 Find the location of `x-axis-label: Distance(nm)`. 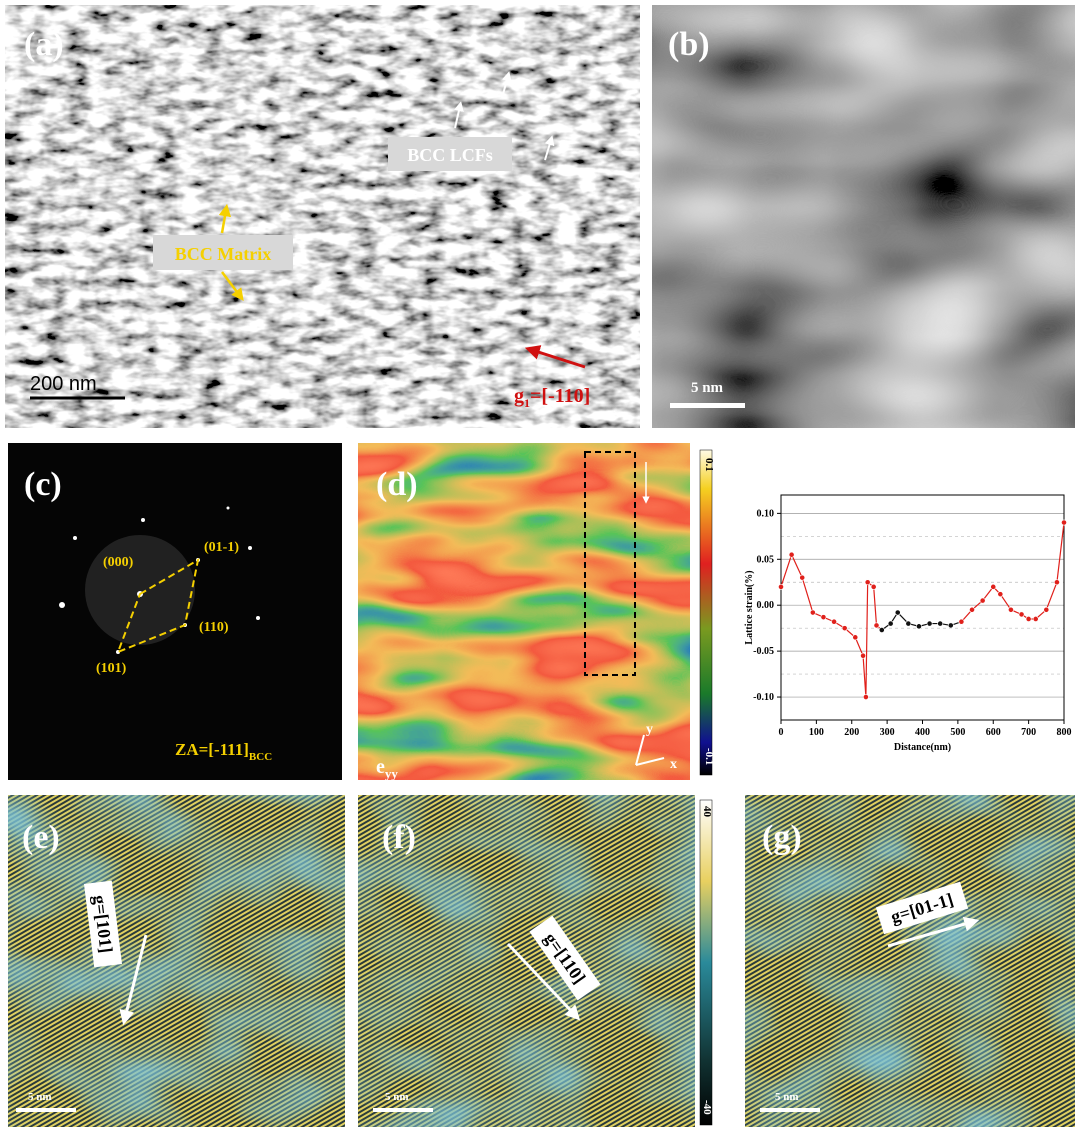

x-axis-label: Distance(nm) is located at coordinates (922, 747).